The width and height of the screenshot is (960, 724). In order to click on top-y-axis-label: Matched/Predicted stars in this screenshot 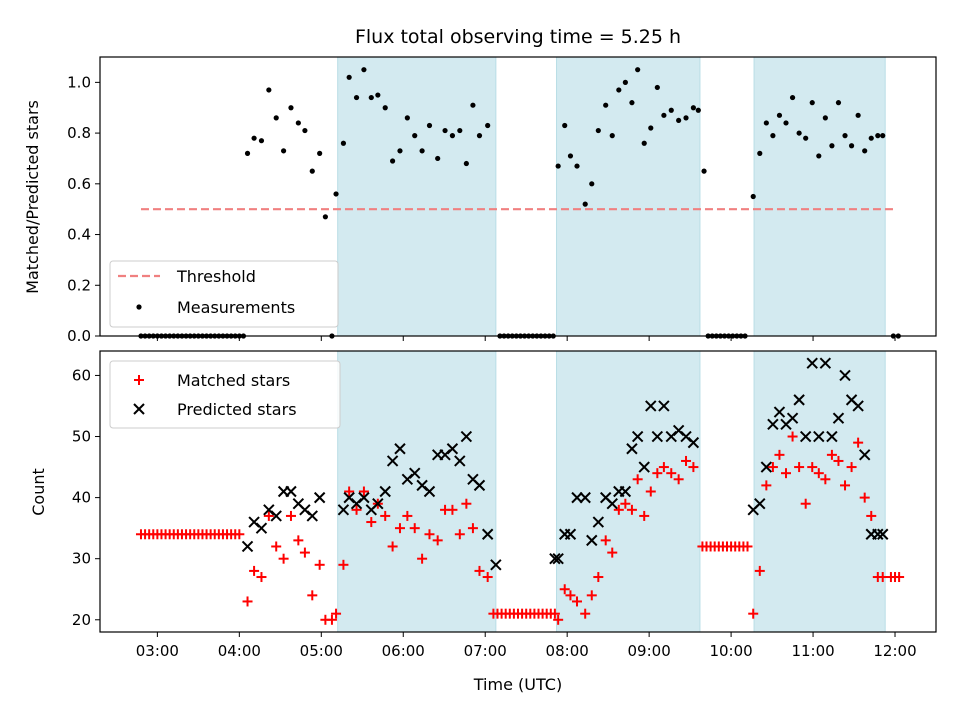, I will do `click(32, 197)`.